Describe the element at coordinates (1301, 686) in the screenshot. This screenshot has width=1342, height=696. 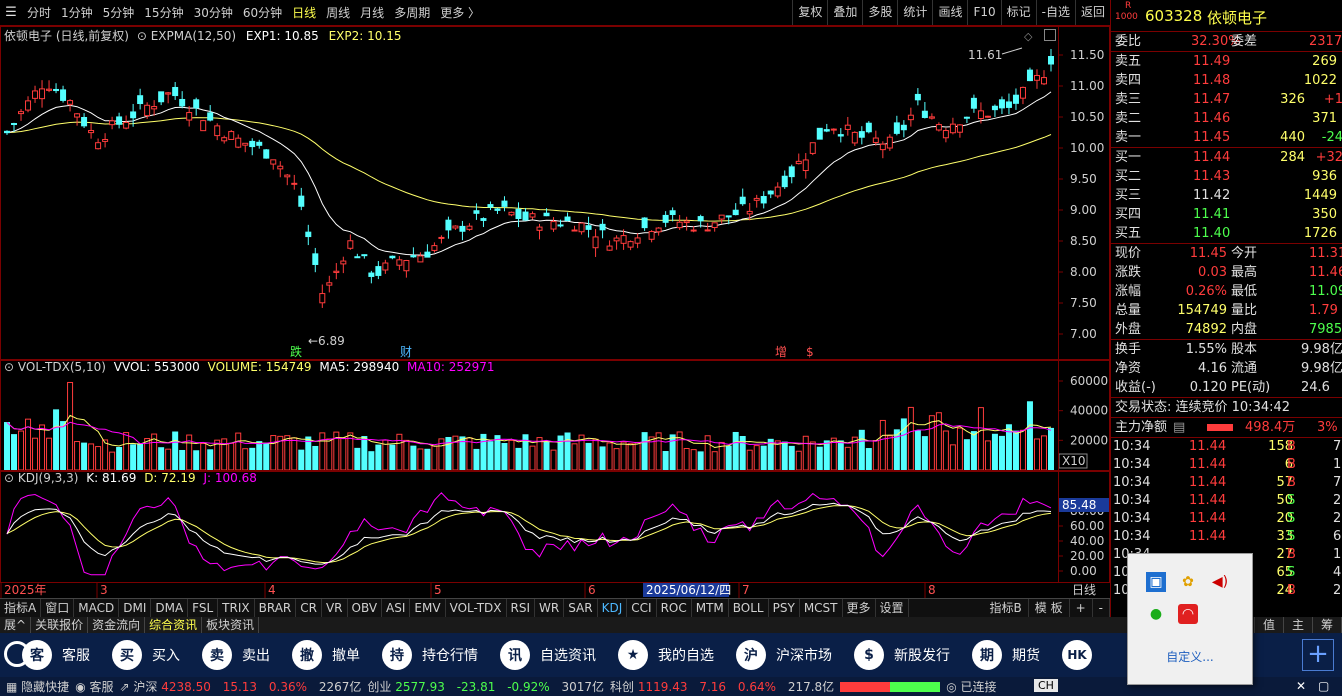
I see `close-icon: ✕` at that location.